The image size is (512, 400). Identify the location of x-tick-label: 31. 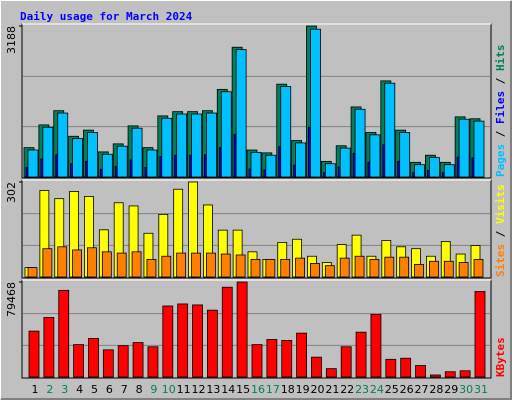
(481, 389).